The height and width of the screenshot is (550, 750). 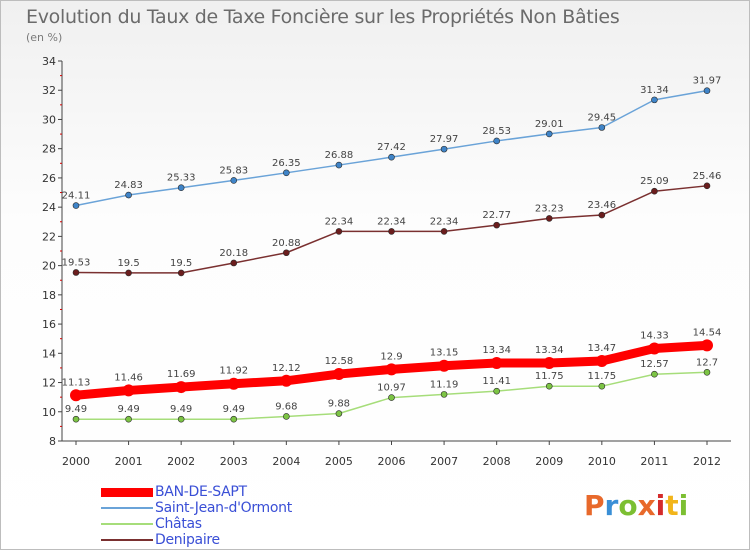 What do you see at coordinates (49, 383) in the screenshot?
I see `y-tick-label: 12` at bounding box center [49, 383].